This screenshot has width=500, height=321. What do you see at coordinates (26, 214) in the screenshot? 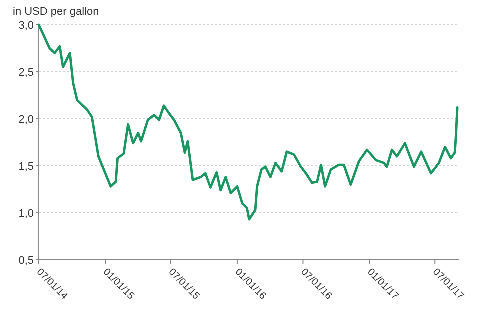
I see `y-tick-label: 1,0` at bounding box center [26, 214].